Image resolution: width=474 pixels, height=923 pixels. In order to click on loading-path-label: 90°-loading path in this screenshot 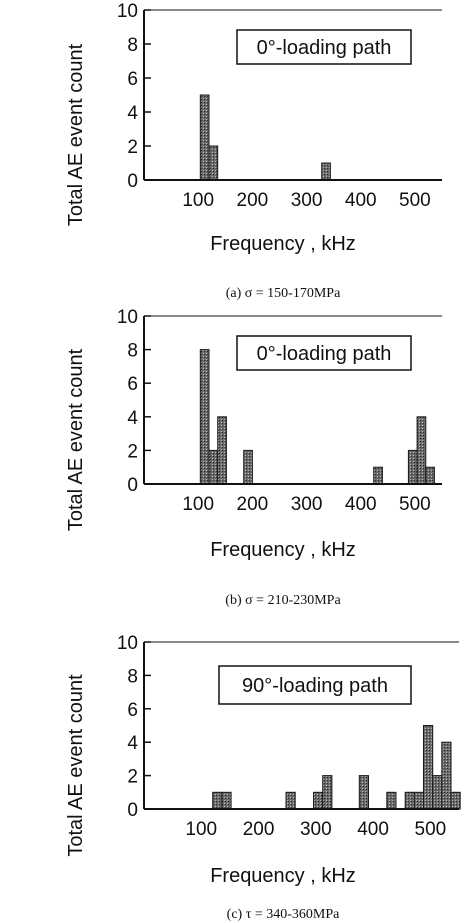, I will do `click(315, 686)`.